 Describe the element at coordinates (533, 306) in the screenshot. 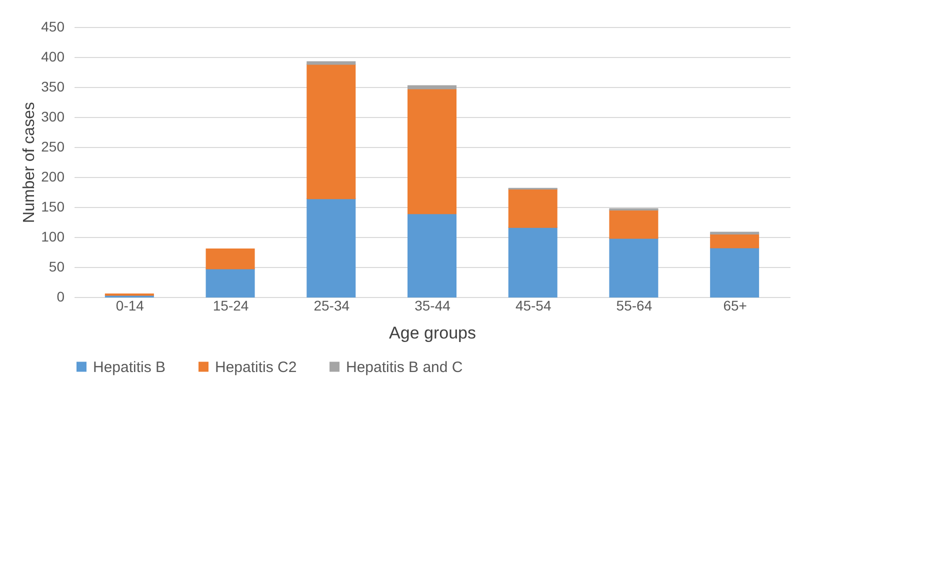

I see `x-tick-label: 45-54` at that location.